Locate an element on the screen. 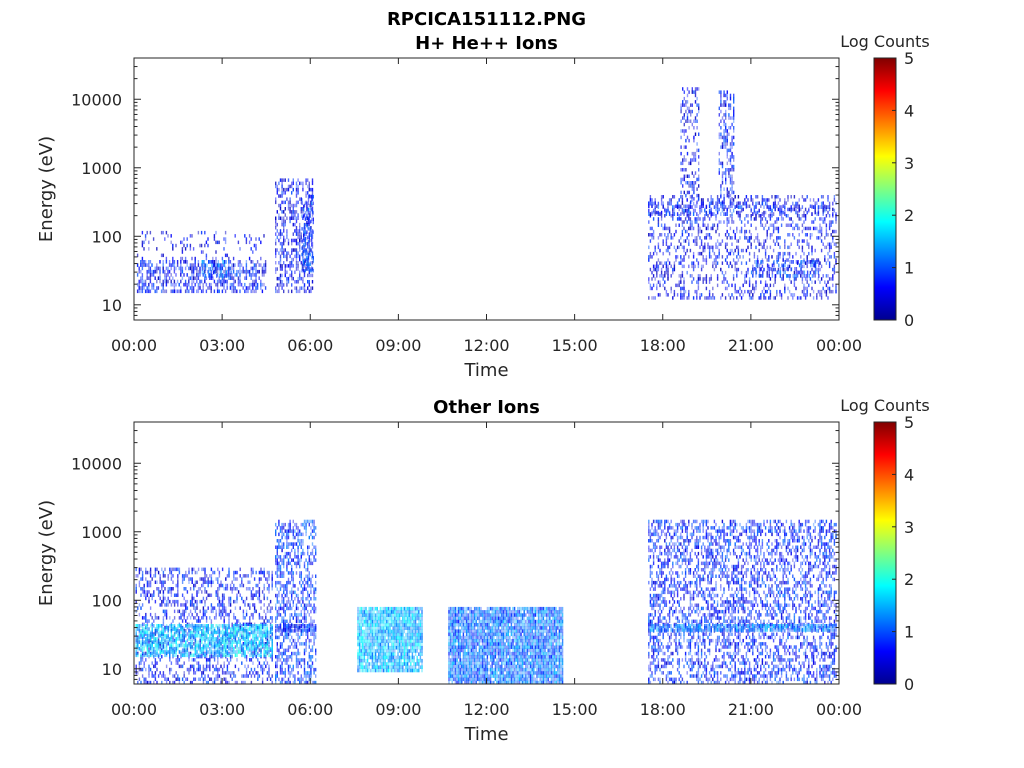 Image resolution: width=1024 pixels, height=768 pixels. colorbar-tick-label: 3 is located at coordinates (909, 163).